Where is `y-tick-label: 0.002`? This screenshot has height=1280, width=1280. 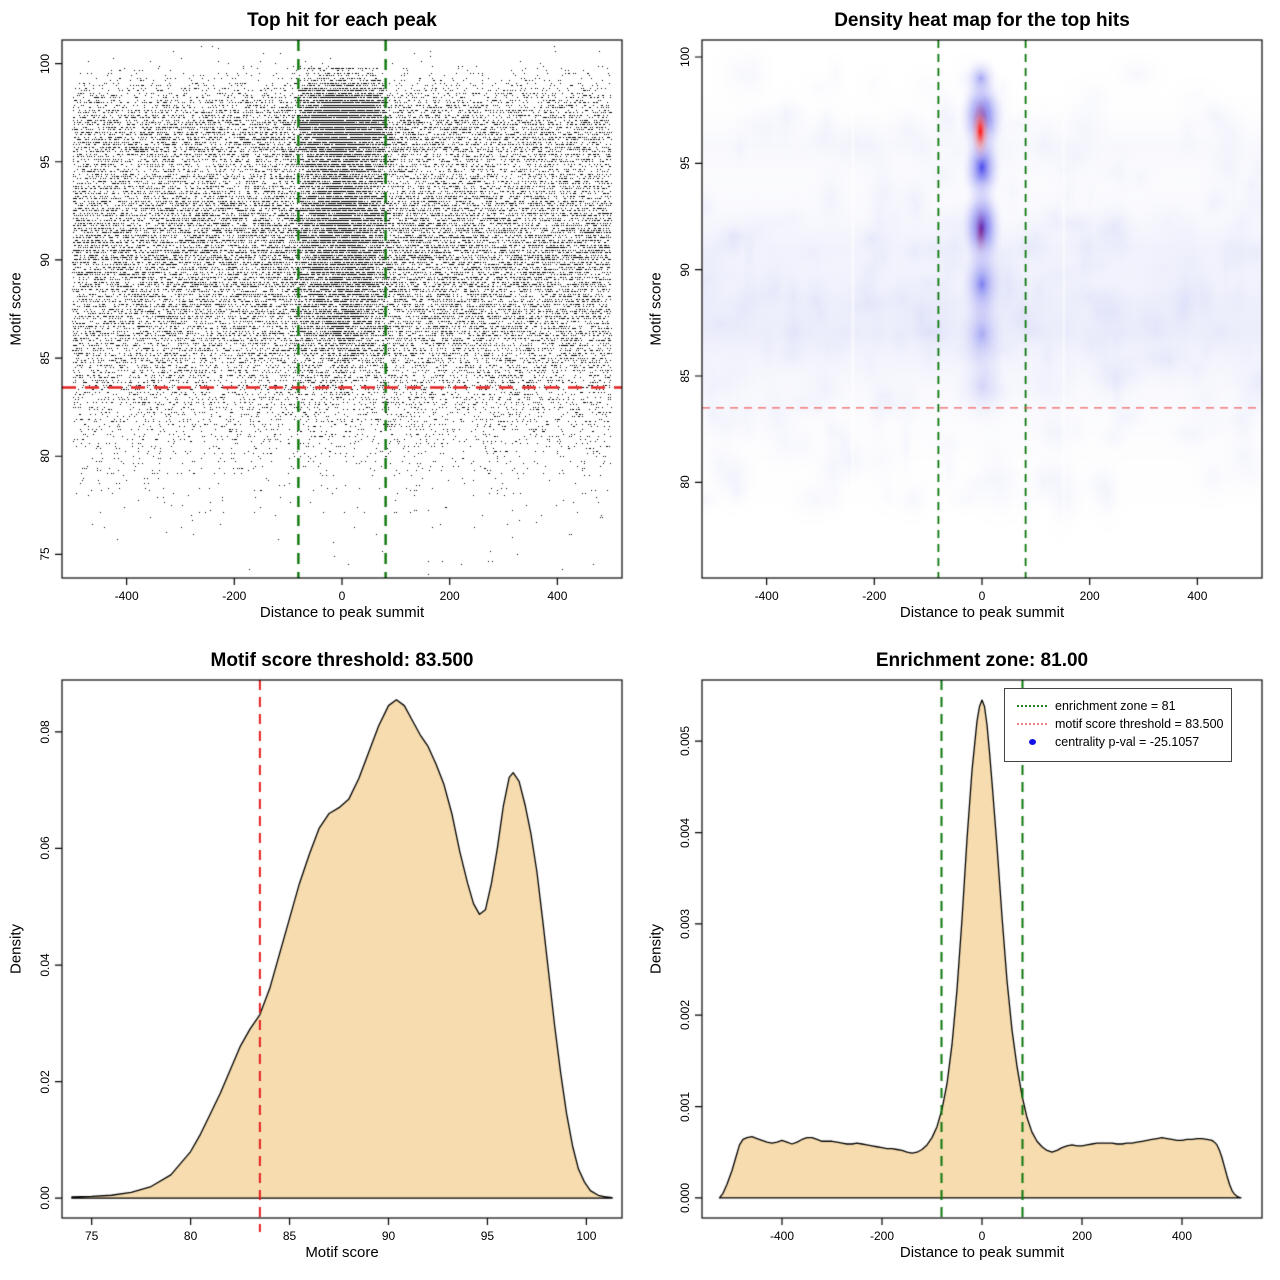 y-tick-label: 0.002 is located at coordinates (685, 1015).